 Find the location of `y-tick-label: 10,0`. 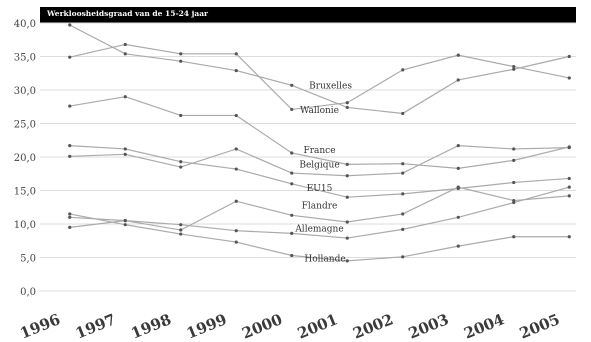

y-tick-label: 10,0 is located at coordinates (25, 225).